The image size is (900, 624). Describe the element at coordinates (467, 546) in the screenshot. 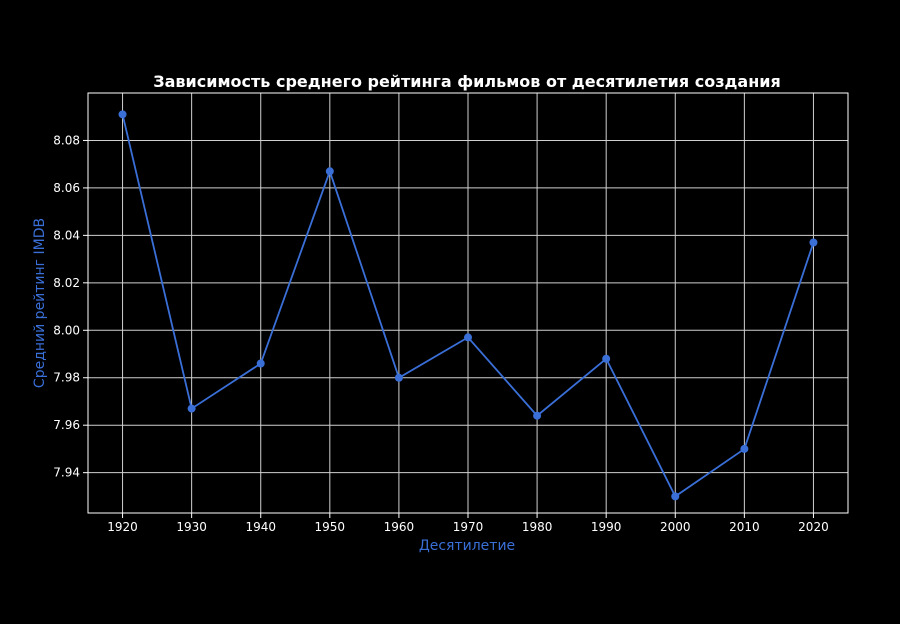

I see `x-axis-label: Десятилетие` at that location.